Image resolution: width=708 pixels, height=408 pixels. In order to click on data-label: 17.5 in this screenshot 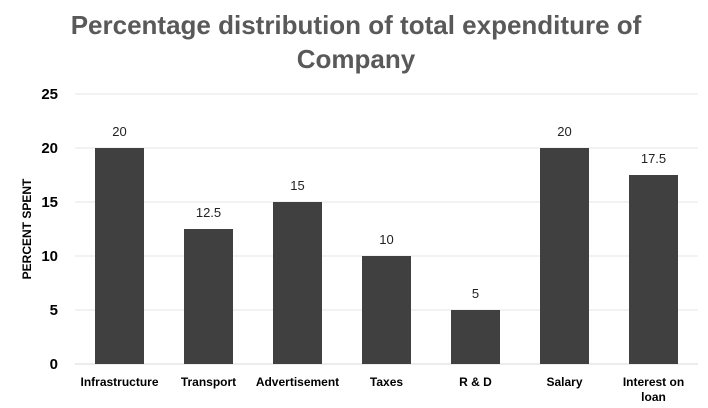, I will do `click(653, 158)`.